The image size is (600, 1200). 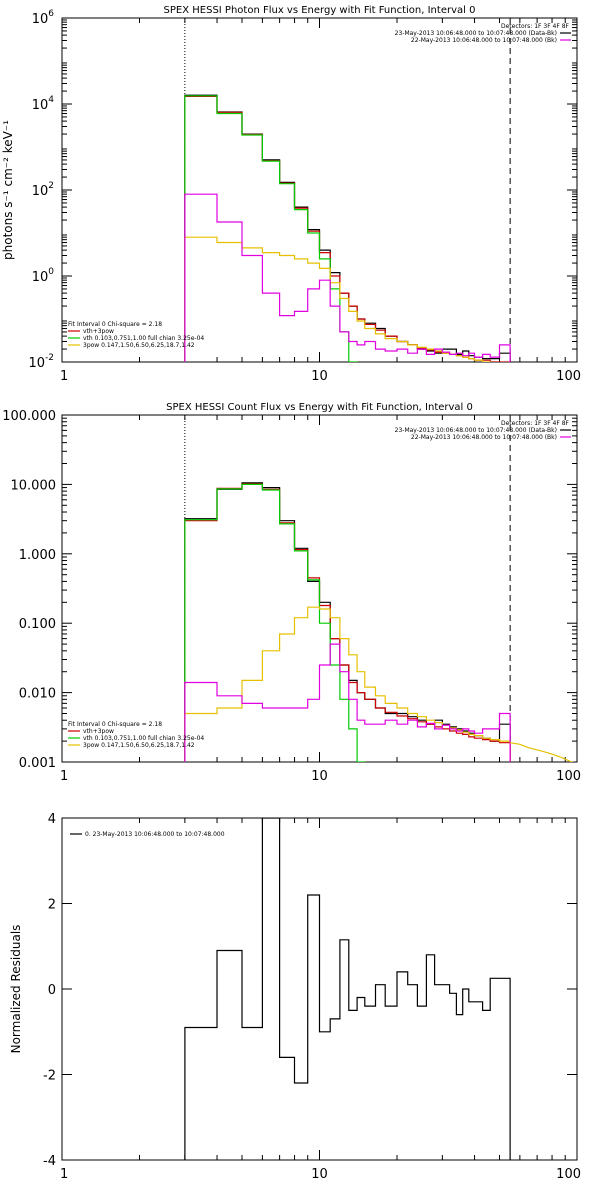 I want to click on y-tick-label: 4, so click(x=52, y=819).